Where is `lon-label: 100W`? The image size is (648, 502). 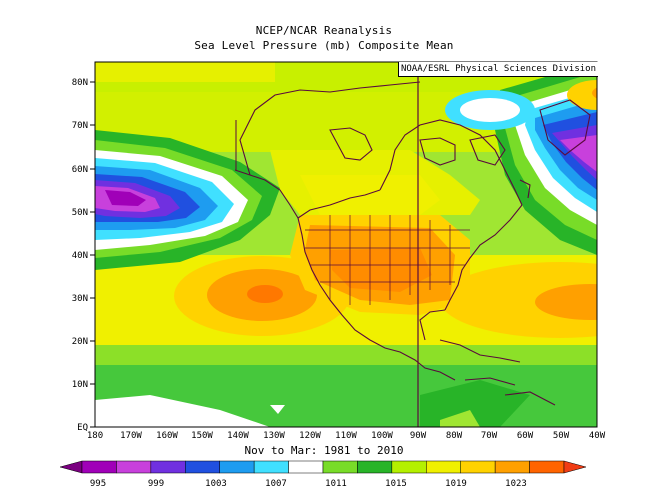 lon-label: 100W is located at coordinates (382, 436).